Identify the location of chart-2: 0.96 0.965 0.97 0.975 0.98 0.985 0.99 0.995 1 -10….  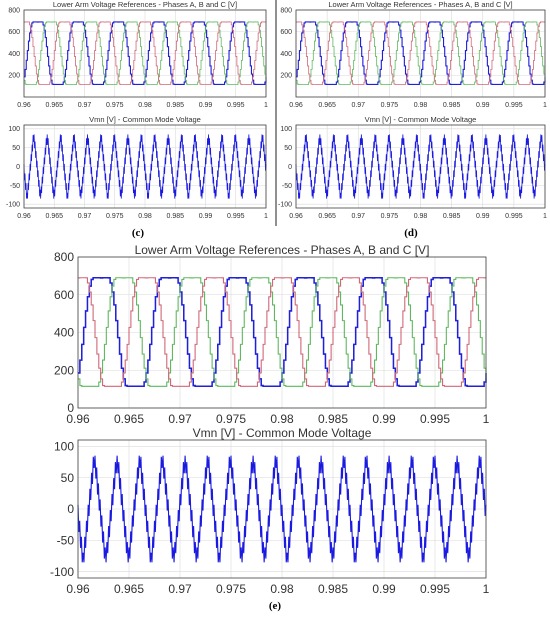
(137, 167).